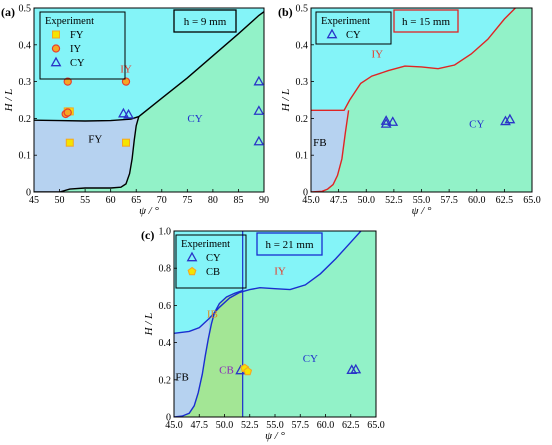 Image resolution: width=552 pixels, height=445 pixels. Describe the element at coordinates (311, 200) in the screenshot. I see `x-tick-label: 45.0` at that location.